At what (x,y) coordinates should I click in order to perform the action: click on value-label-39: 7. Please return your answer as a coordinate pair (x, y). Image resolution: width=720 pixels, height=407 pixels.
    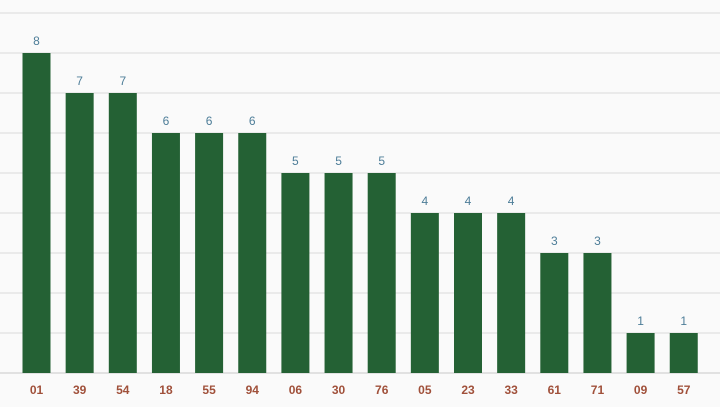
    Looking at the image, I should click on (79, 81).